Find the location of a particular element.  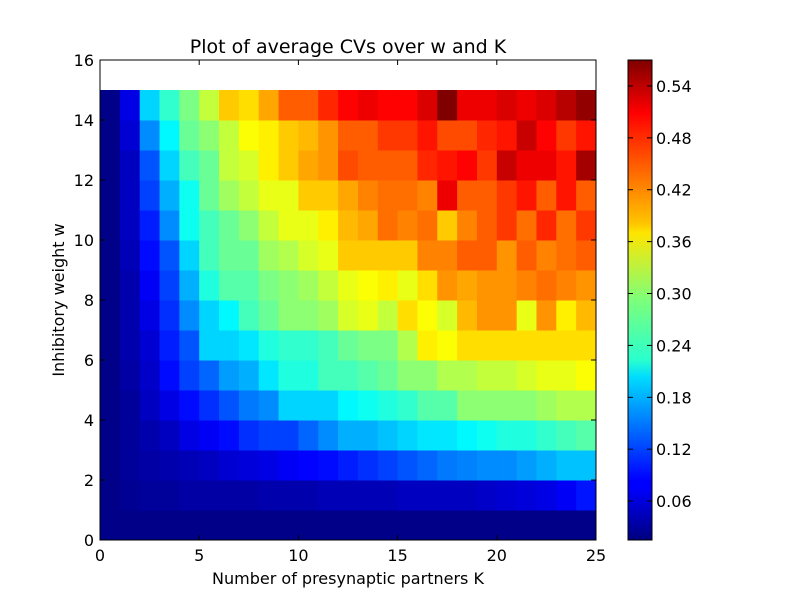

colorbar-ticks: 0.06 0.12 0.18 0.24 0.30 0.36 0.42 0.48 0.54 is located at coordinates (660, 294).